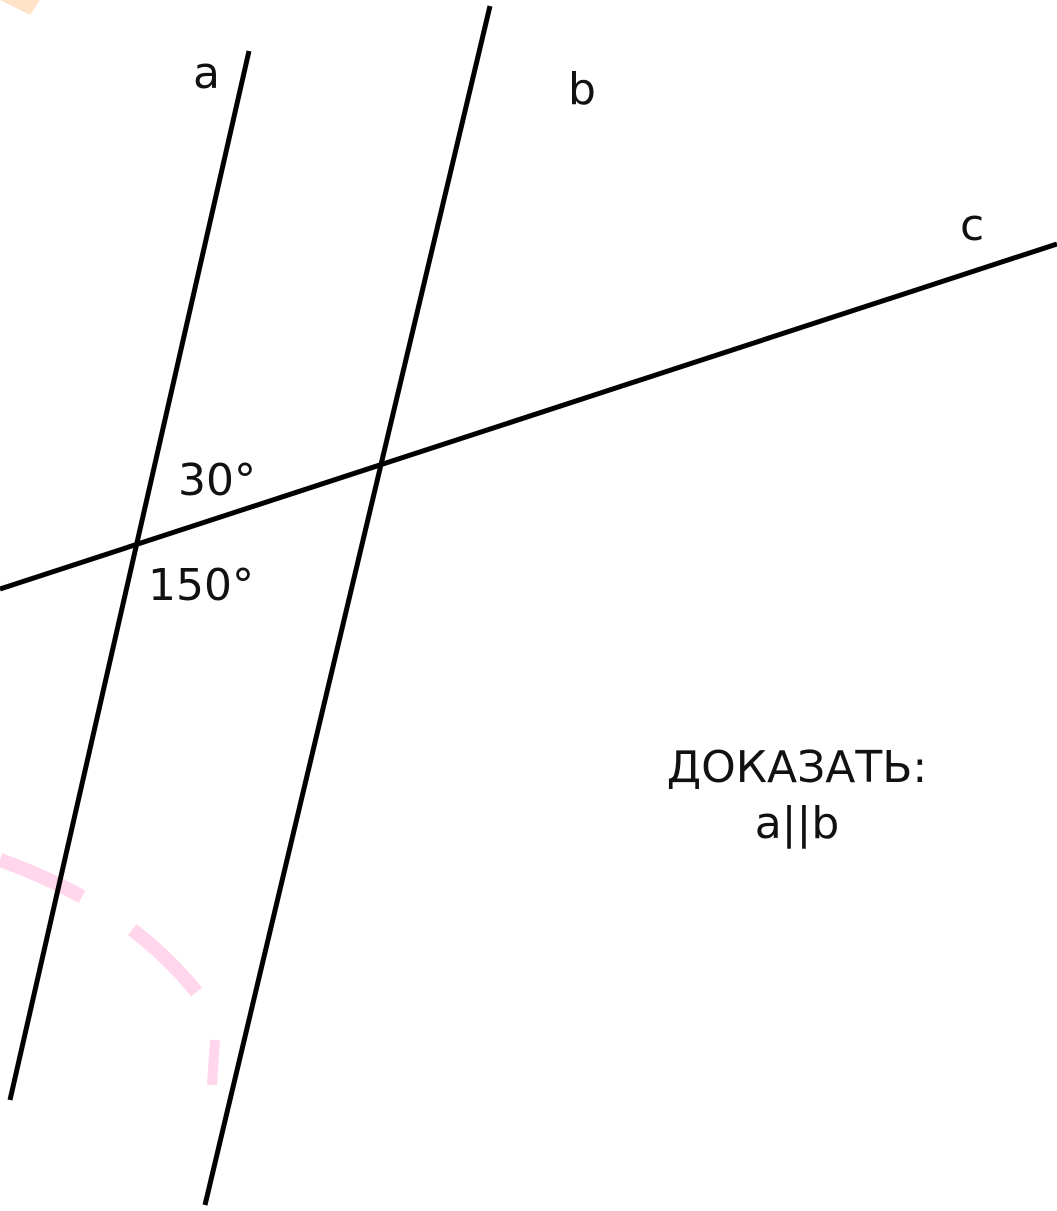  I want to click on line-label: a, so click(206, 73).